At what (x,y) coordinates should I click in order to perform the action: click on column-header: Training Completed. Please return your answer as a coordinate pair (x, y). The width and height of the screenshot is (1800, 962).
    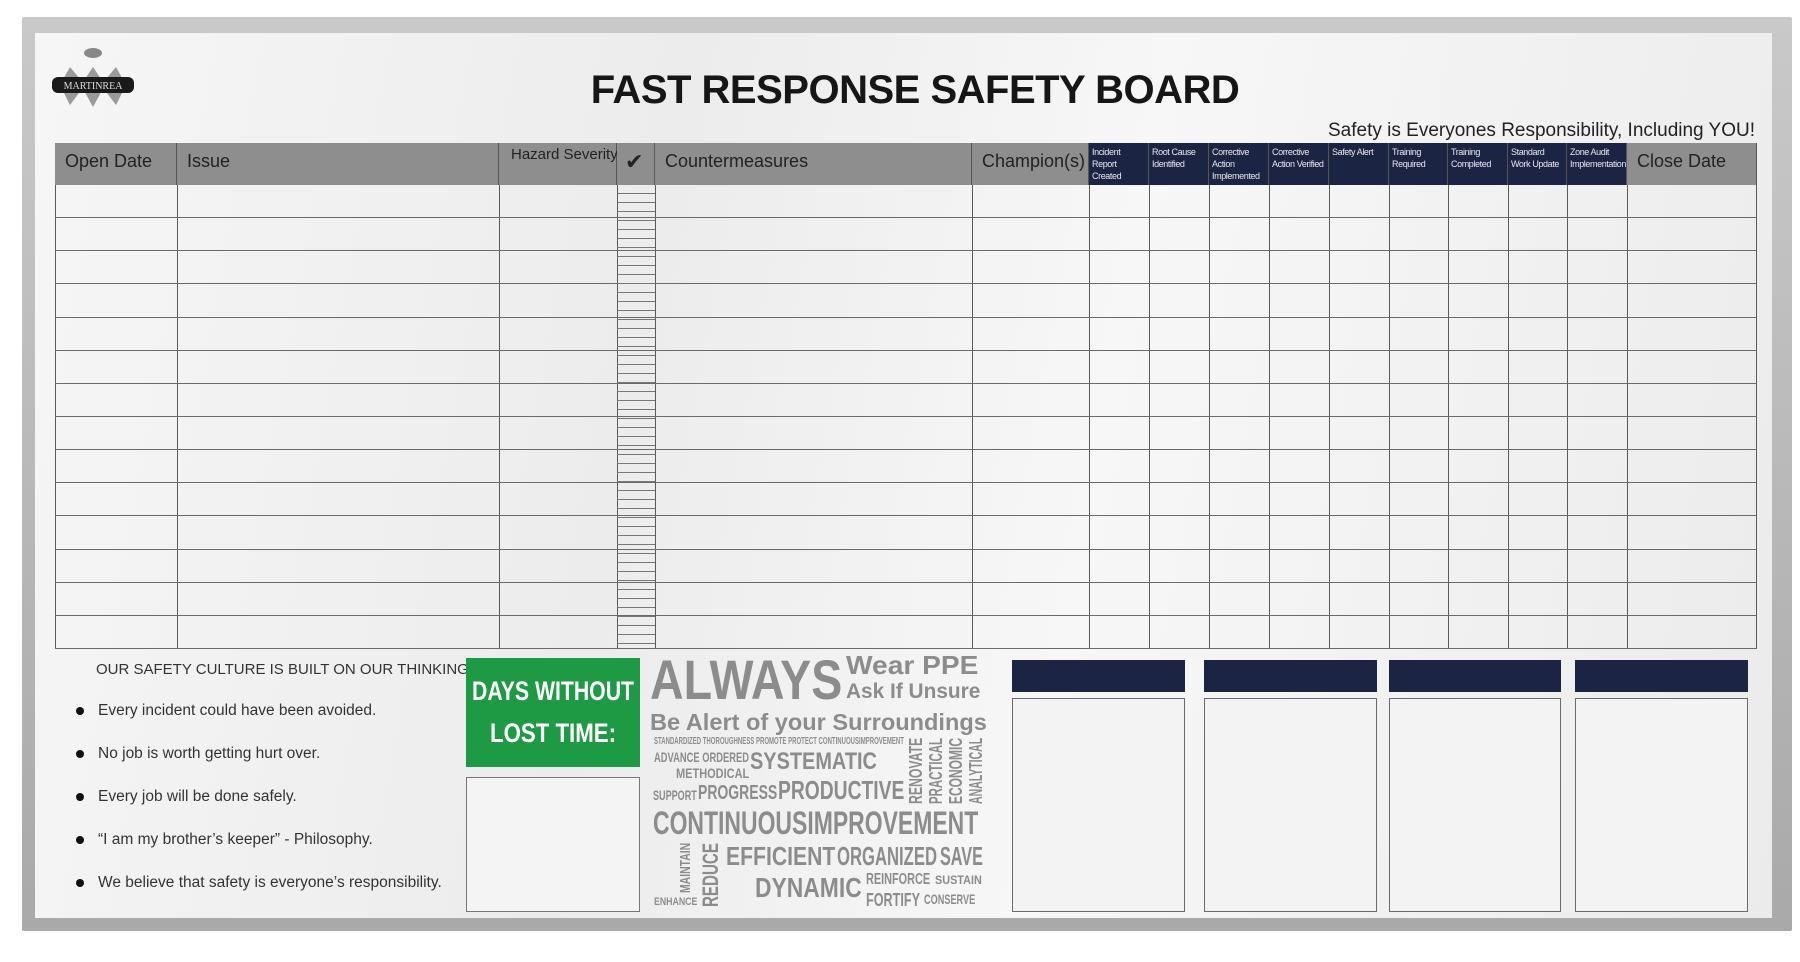
    Looking at the image, I should click on (1478, 164).